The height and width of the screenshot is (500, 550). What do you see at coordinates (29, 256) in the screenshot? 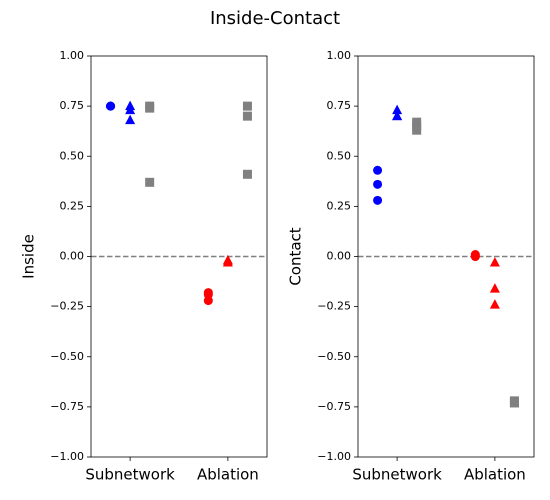
I see `y-axis-label: Inside` at bounding box center [29, 256].